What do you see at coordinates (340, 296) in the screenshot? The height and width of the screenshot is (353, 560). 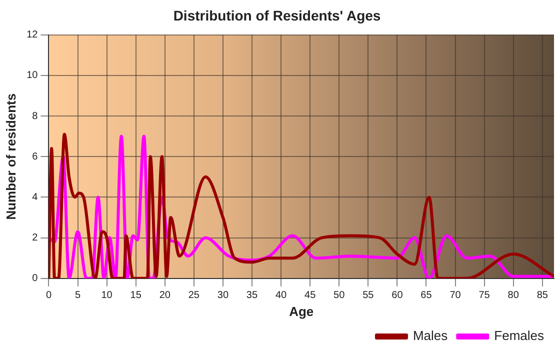 I see `x-tick-label: 50` at bounding box center [340, 296].